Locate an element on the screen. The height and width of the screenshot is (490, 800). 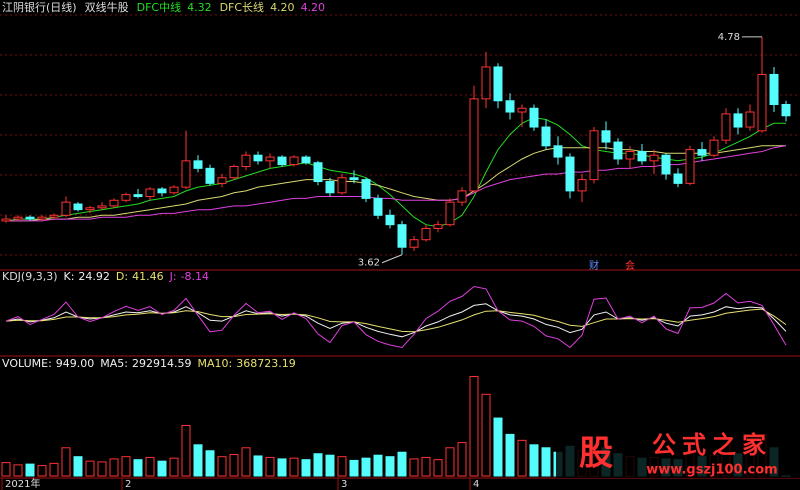
readout-value: 41.46 is located at coordinates (148, 276).